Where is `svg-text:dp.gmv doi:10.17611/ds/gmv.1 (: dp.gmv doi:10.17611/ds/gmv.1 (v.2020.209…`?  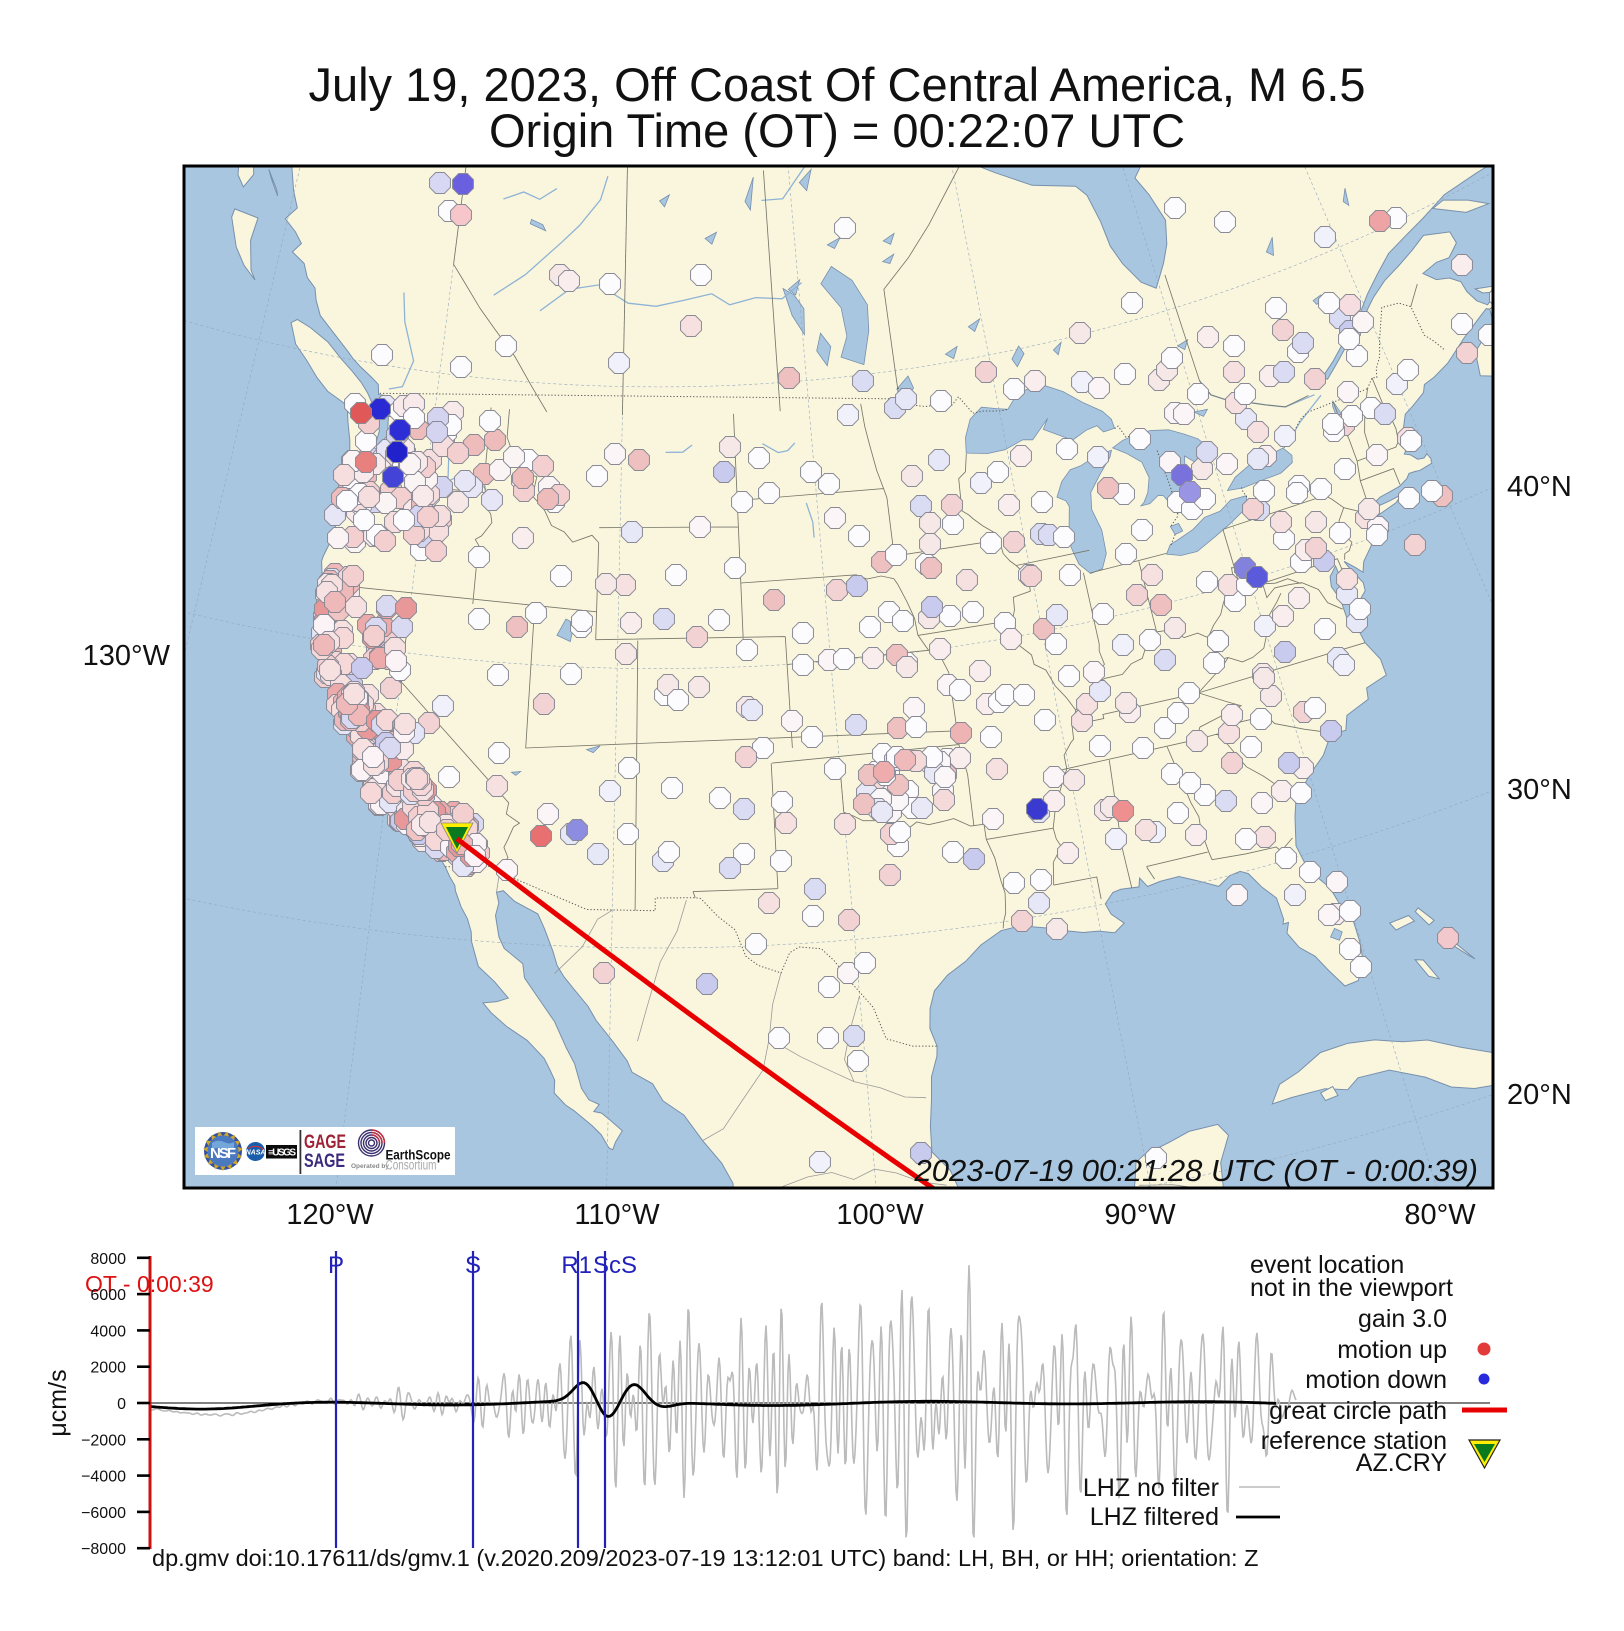
svg-text:dp.gmv doi:10.17611/ds/gmv.1 (: dp.gmv doi:10.17611/ds/gmv.1 (v.2020.209… is located at coordinates (705, 1558).